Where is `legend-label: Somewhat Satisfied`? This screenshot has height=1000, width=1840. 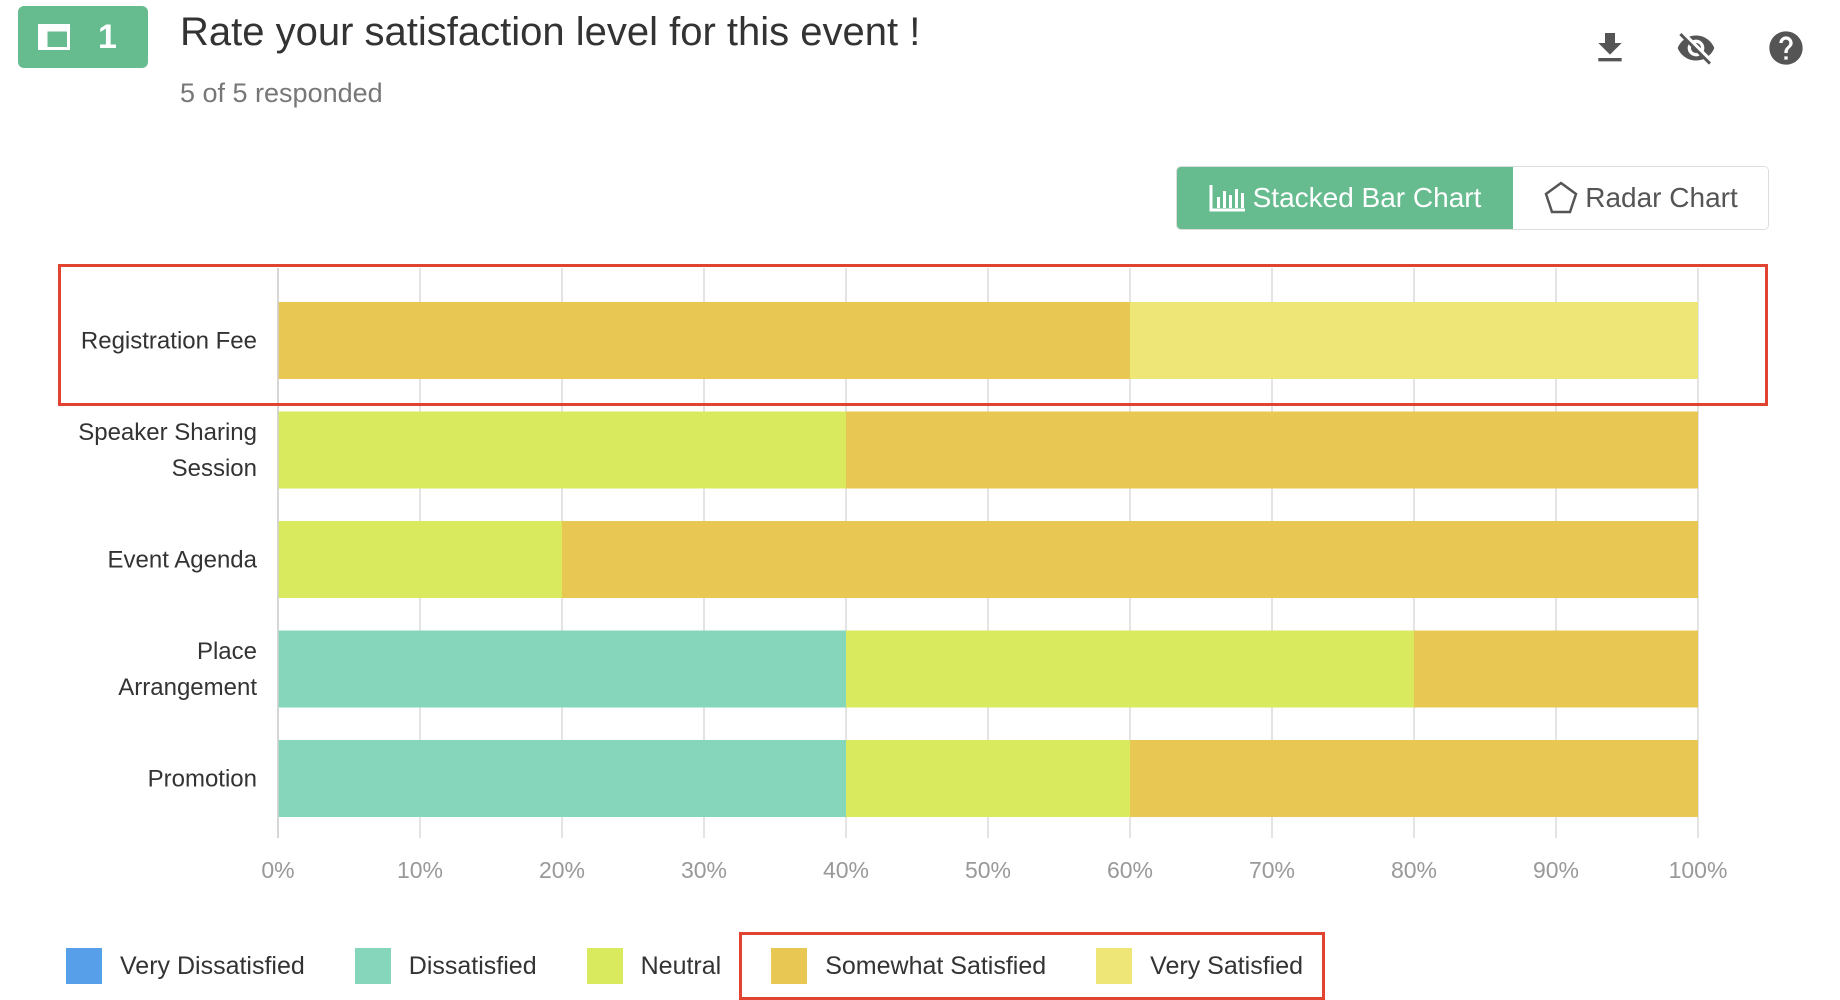
legend-label: Somewhat Satisfied is located at coordinates (936, 965).